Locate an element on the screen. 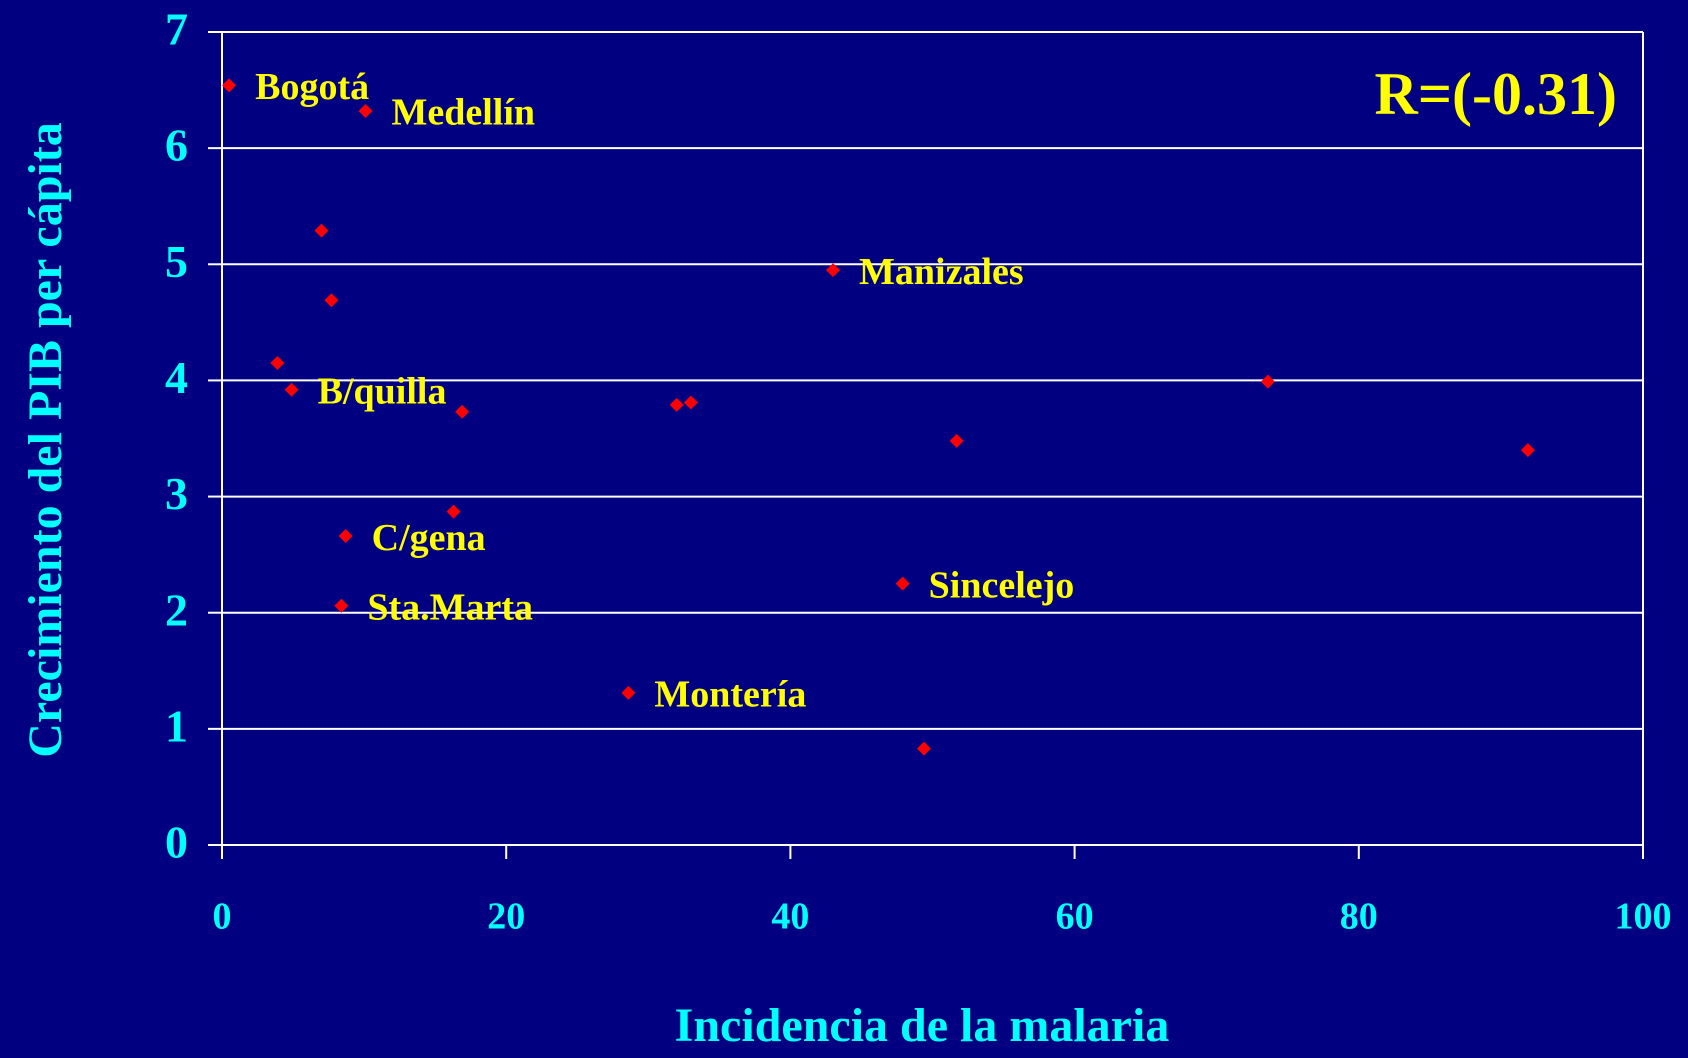 This screenshot has width=1688, height=1058. point-label: Bogotá is located at coordinates (312, 87).